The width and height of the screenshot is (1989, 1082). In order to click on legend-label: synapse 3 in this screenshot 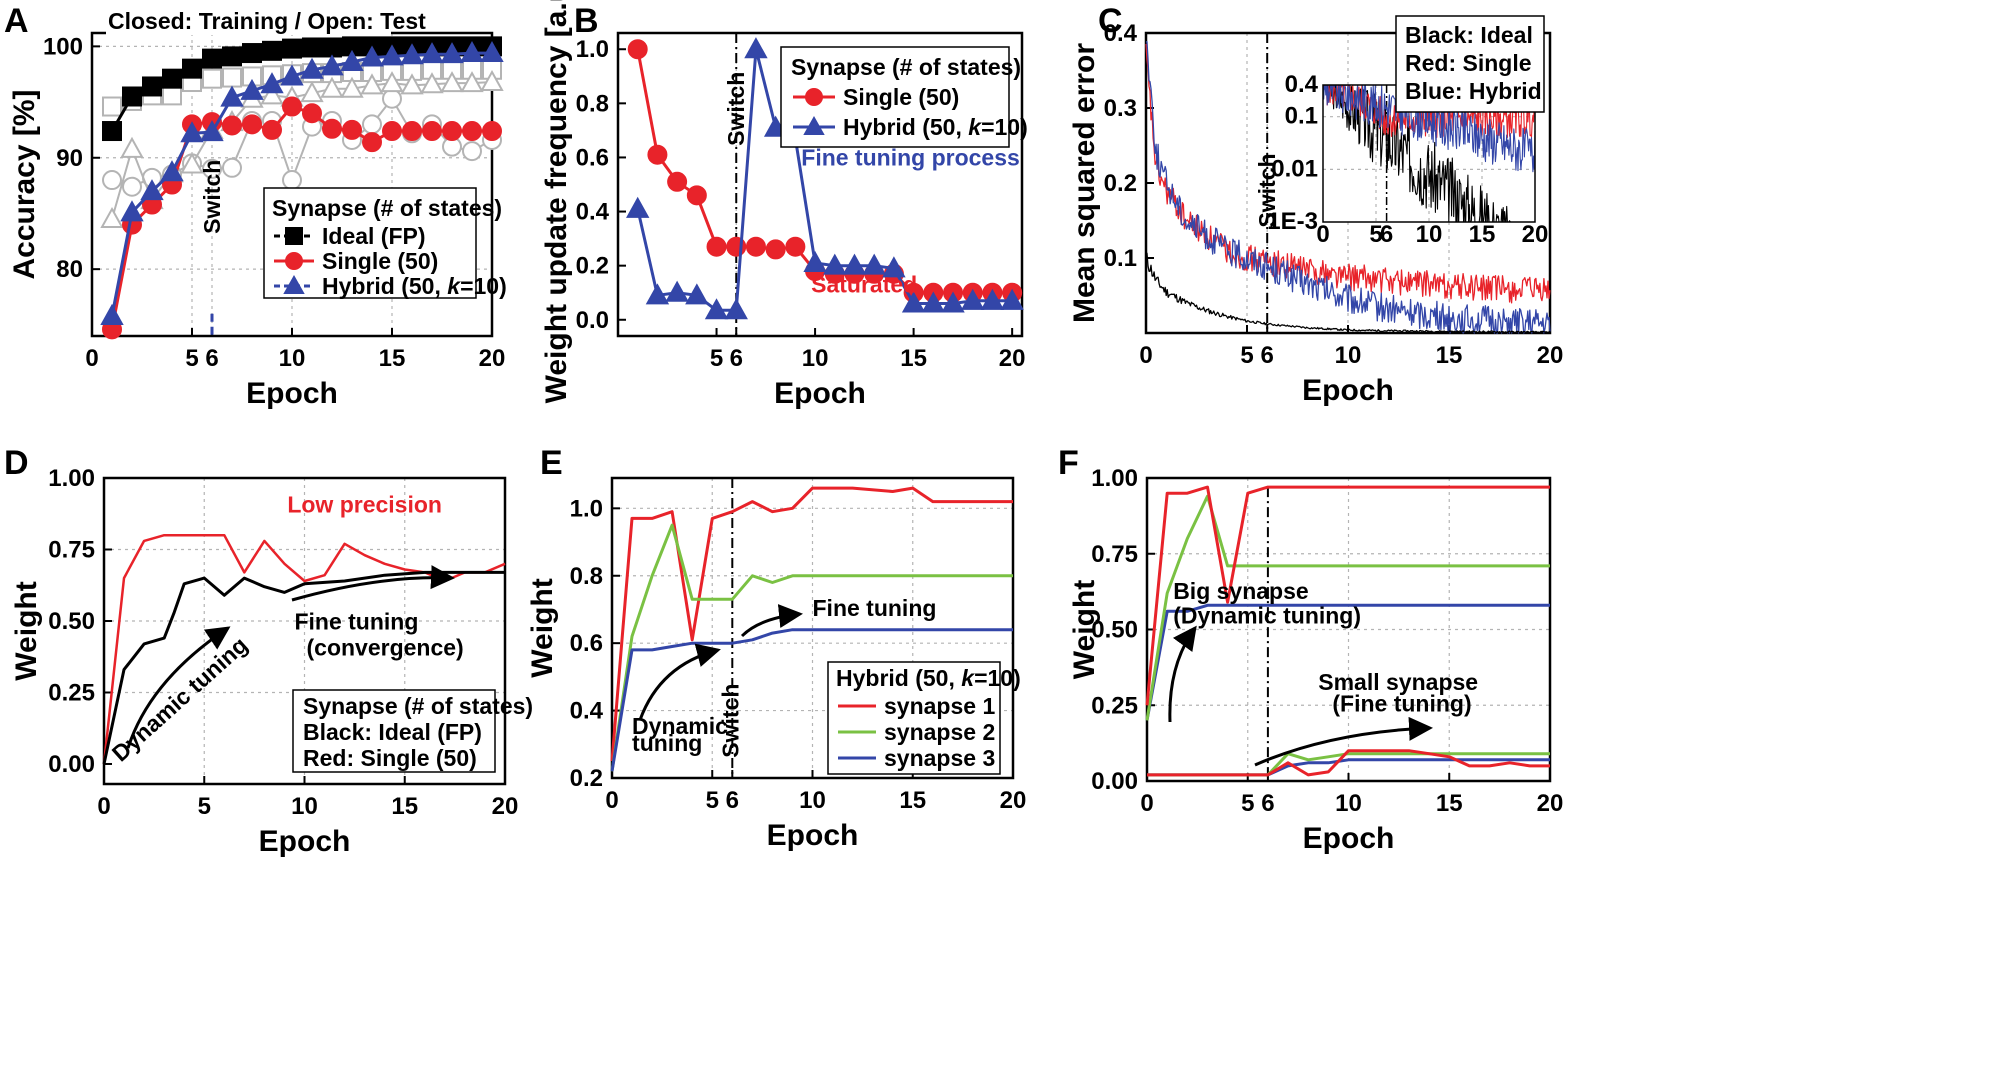, I will do `click(939, 758)`.